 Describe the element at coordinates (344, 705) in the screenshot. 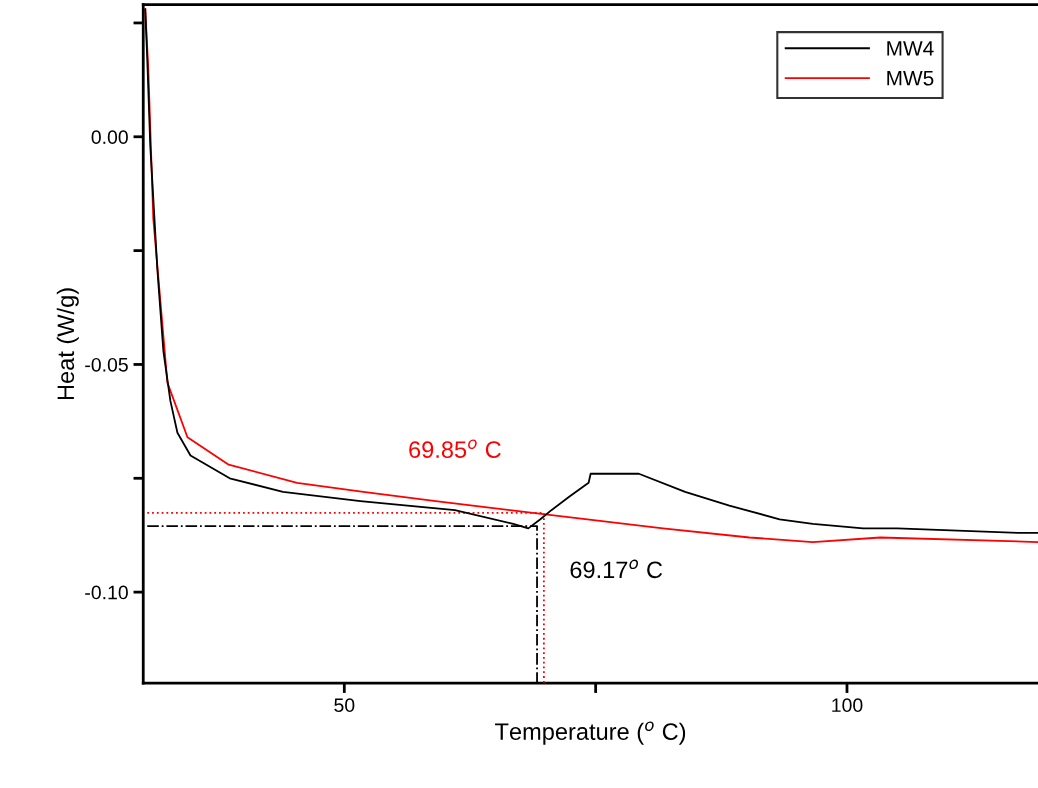

I see `x-tick-label: 50` at that location.